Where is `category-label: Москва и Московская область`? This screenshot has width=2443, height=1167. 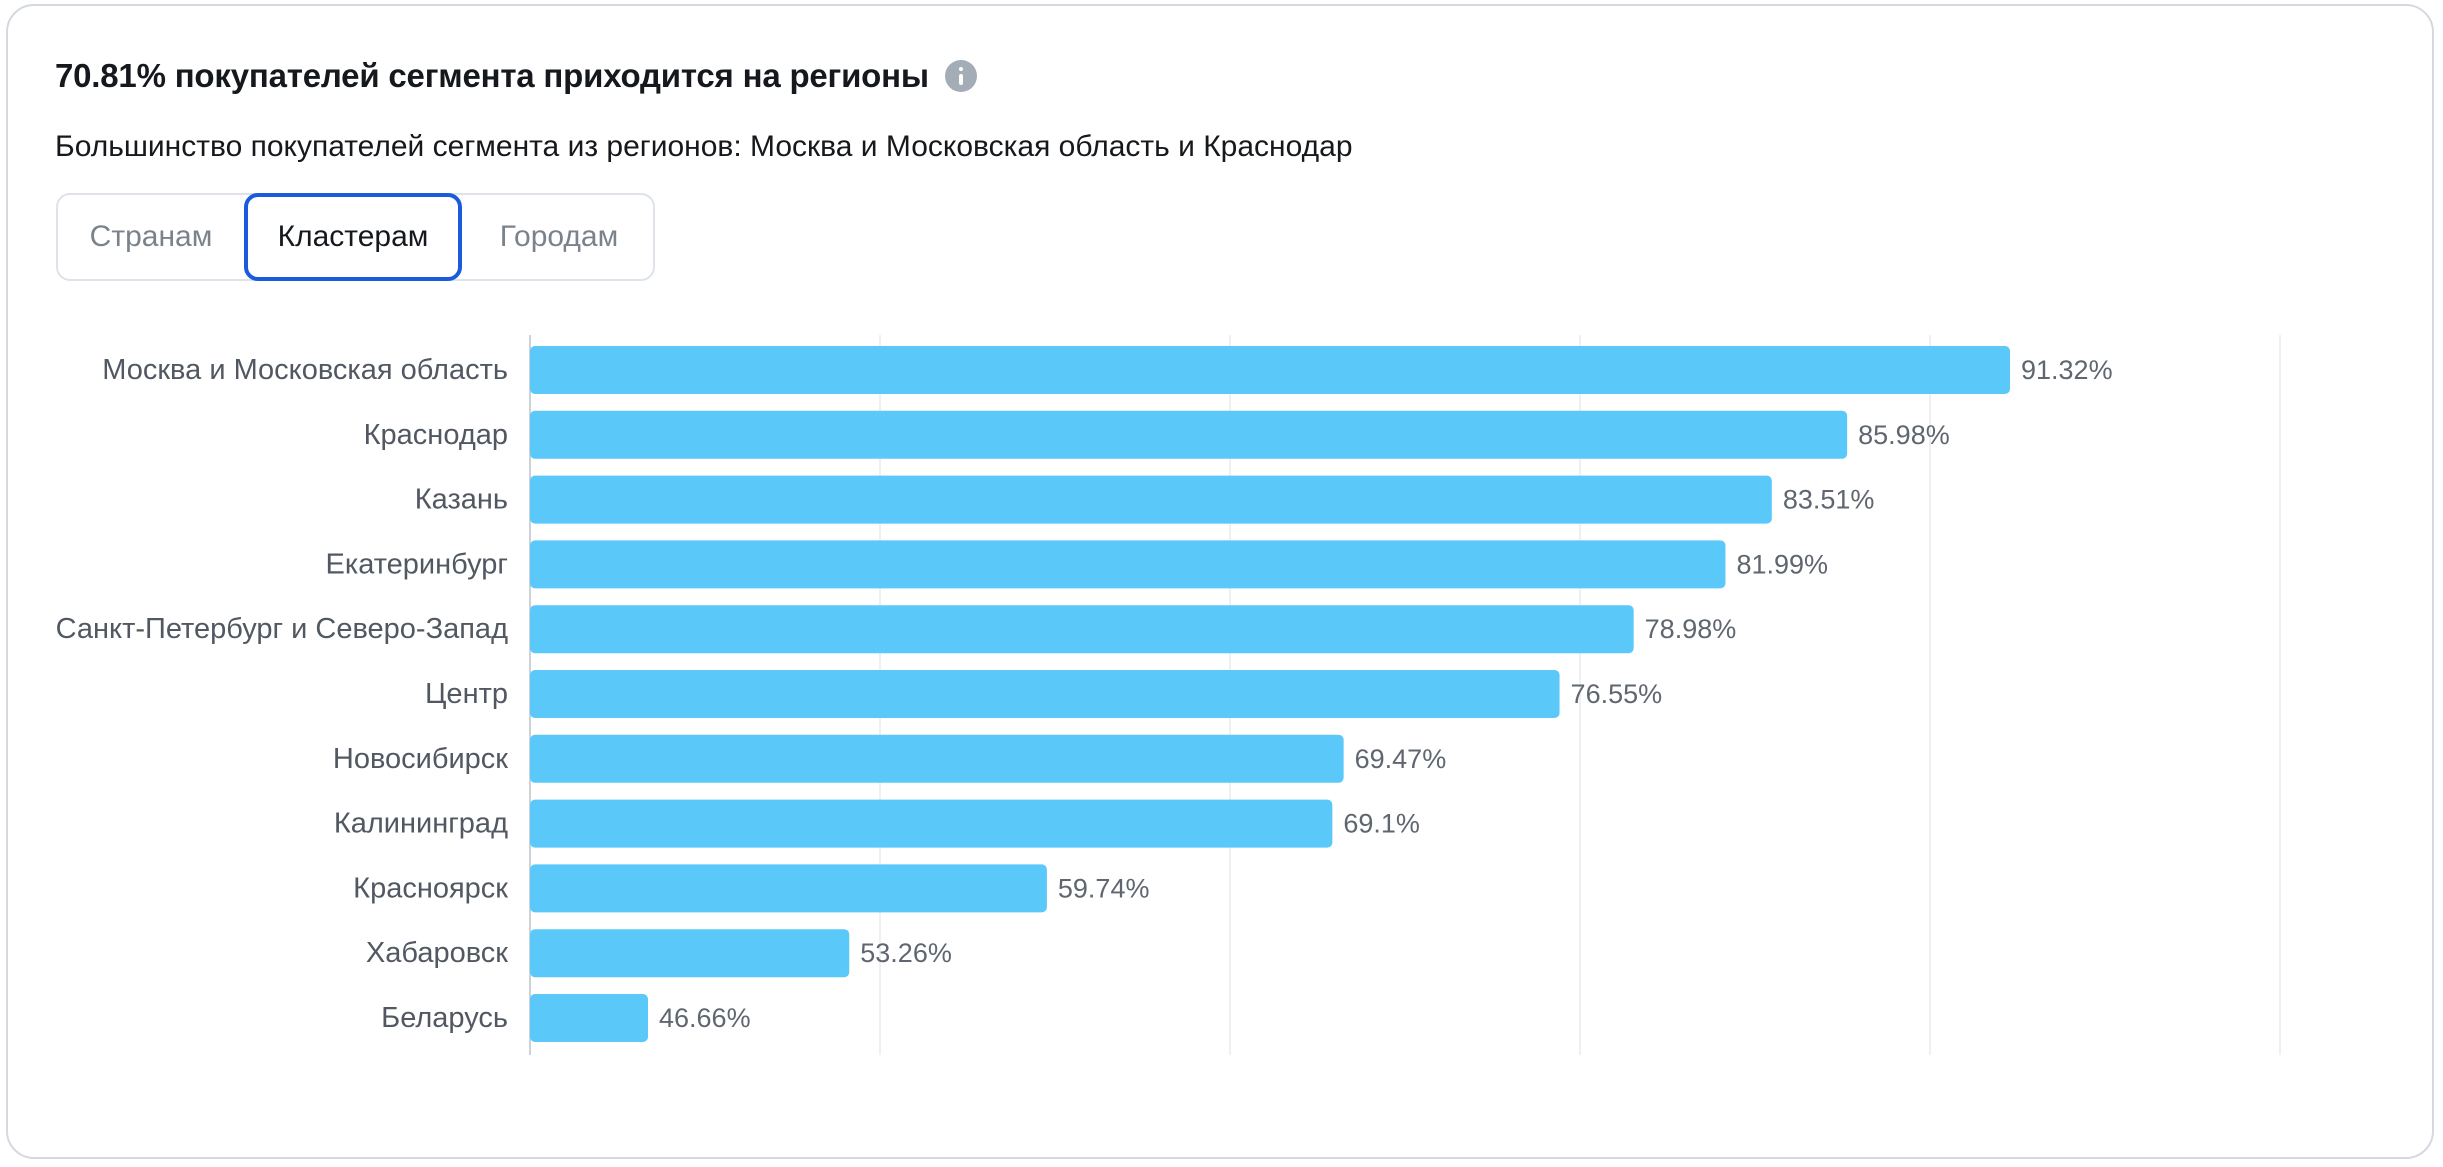 category-label: Москва и Московская область is located at coordinates (305, 370).